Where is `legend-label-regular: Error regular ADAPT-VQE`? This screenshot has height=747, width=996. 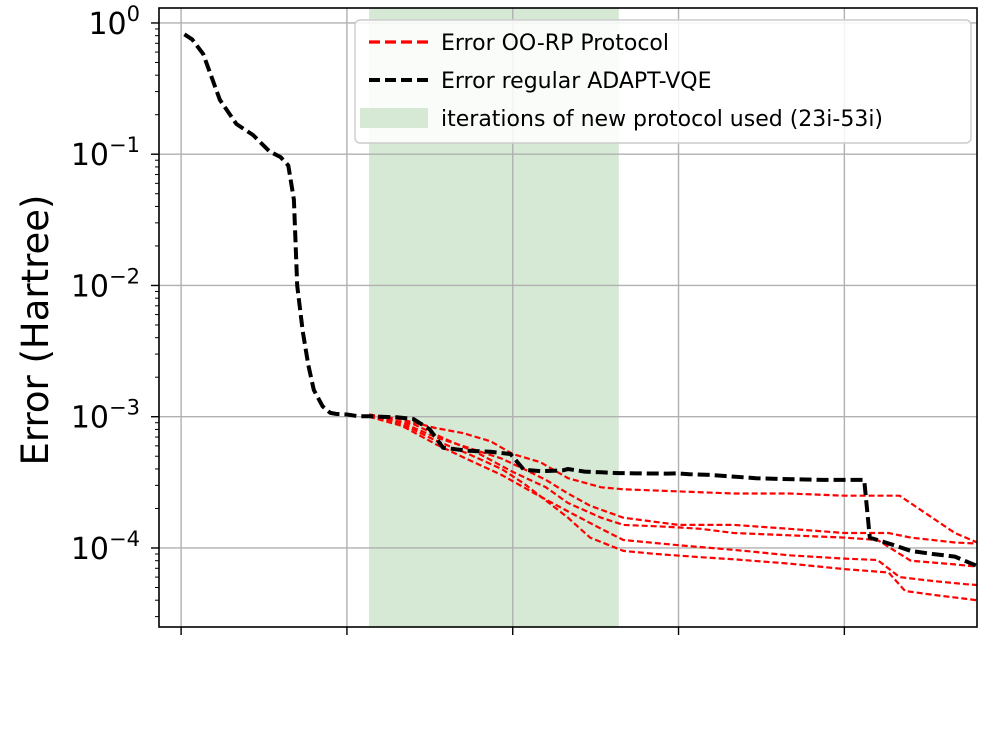 legend-label-regular: Error regular ADAPT-VQE is located at coordinates (576, 81).